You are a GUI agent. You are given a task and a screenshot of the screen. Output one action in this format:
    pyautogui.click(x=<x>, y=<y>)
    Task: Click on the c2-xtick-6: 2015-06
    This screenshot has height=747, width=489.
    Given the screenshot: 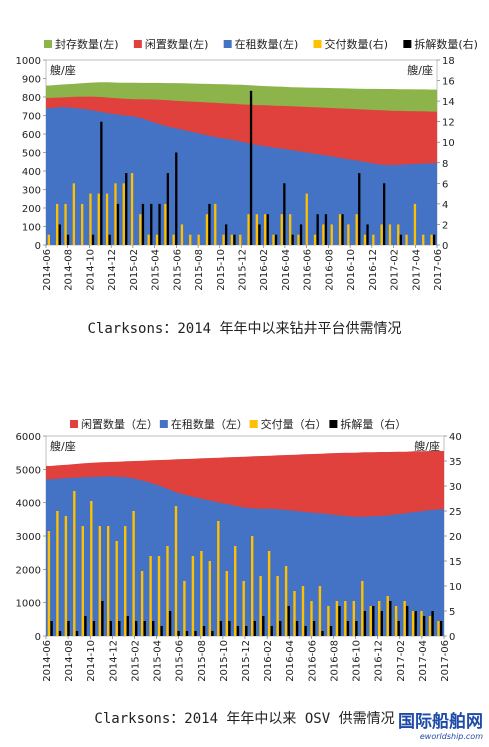 What is the action you would take?
    pyautogui.click(x=180, y=661)
    